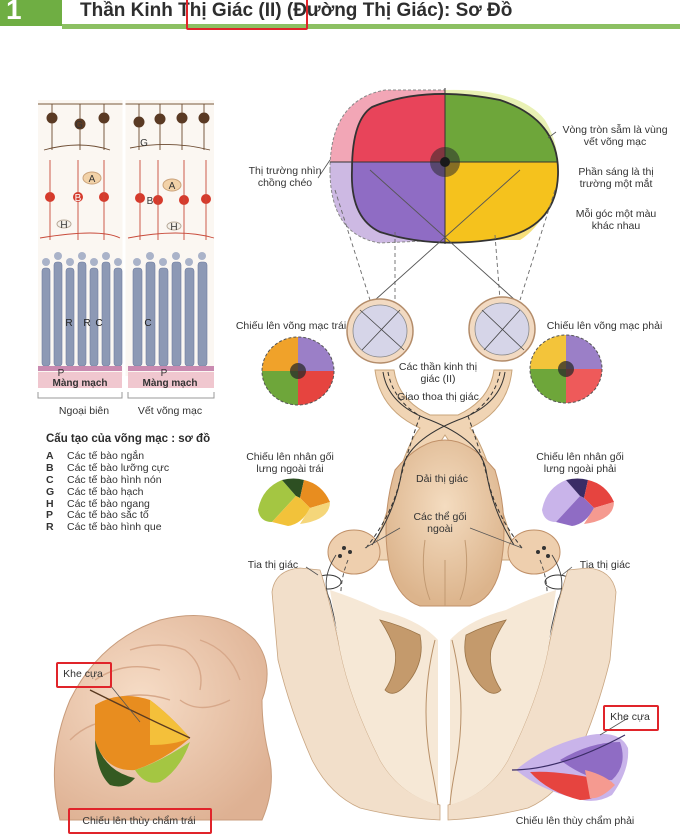 The image size is (680, 835). Describe the element at coordinates (164, 373) in the screenshot. I see `letter-p-right: P` at that location.